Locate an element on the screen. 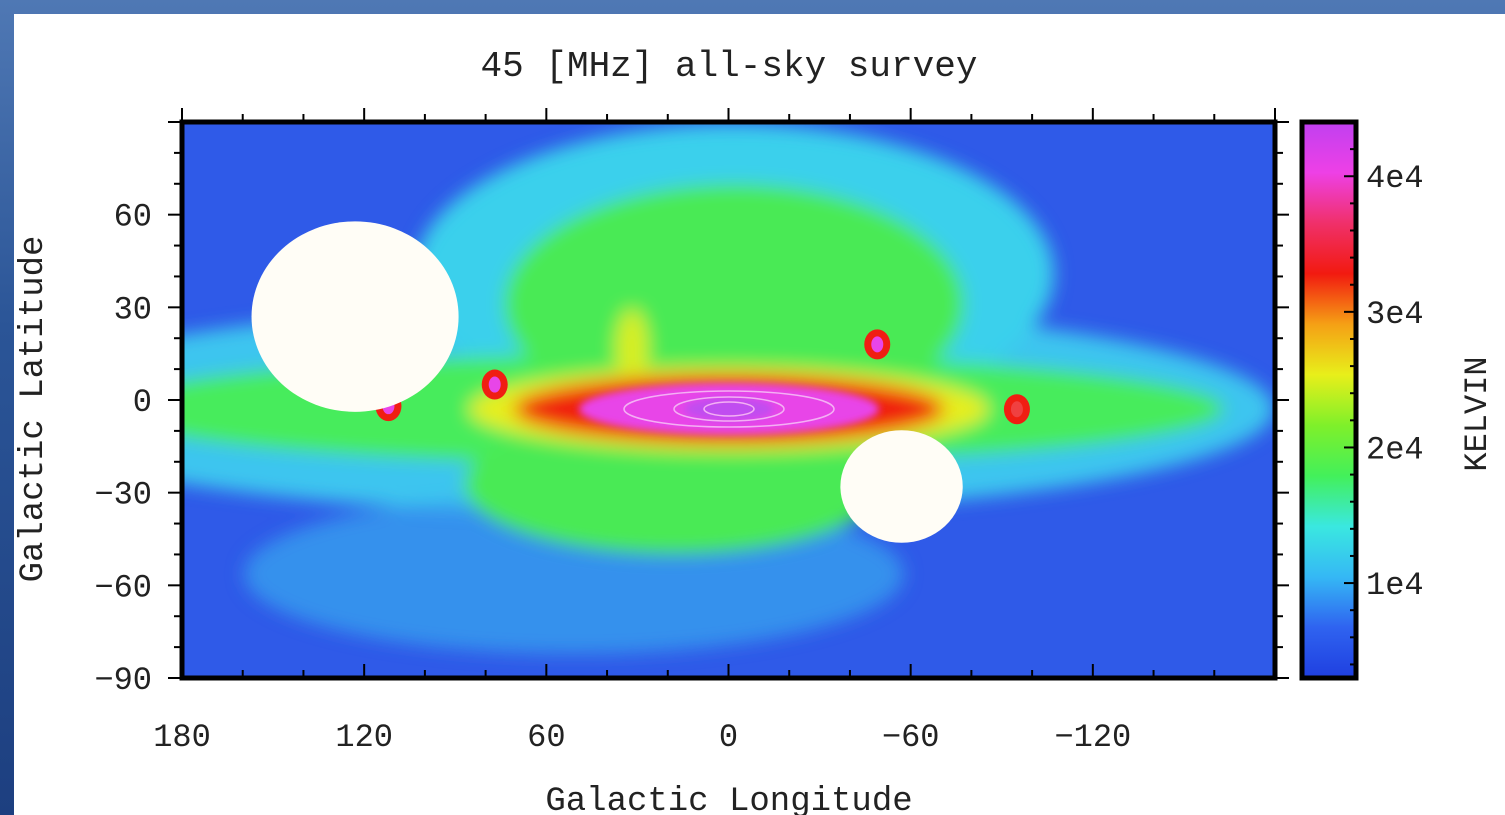  x-tick-label: 180 is located at coordinates (182, 737).